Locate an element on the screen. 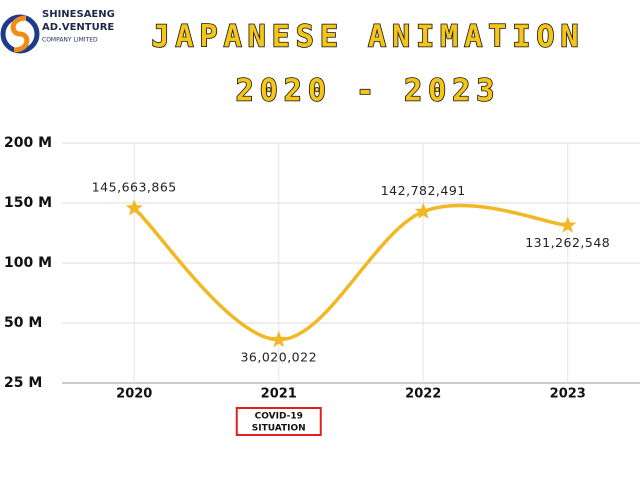  logo-line: AD.VENTURE is located at coordinates (78, 27).